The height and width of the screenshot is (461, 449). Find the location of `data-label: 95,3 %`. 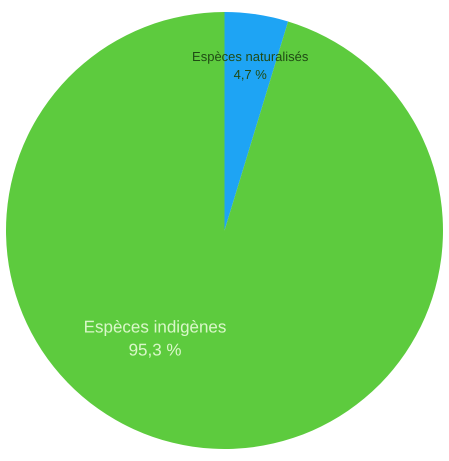

data-label: 95,3 % is located at coordinates (155, 350).